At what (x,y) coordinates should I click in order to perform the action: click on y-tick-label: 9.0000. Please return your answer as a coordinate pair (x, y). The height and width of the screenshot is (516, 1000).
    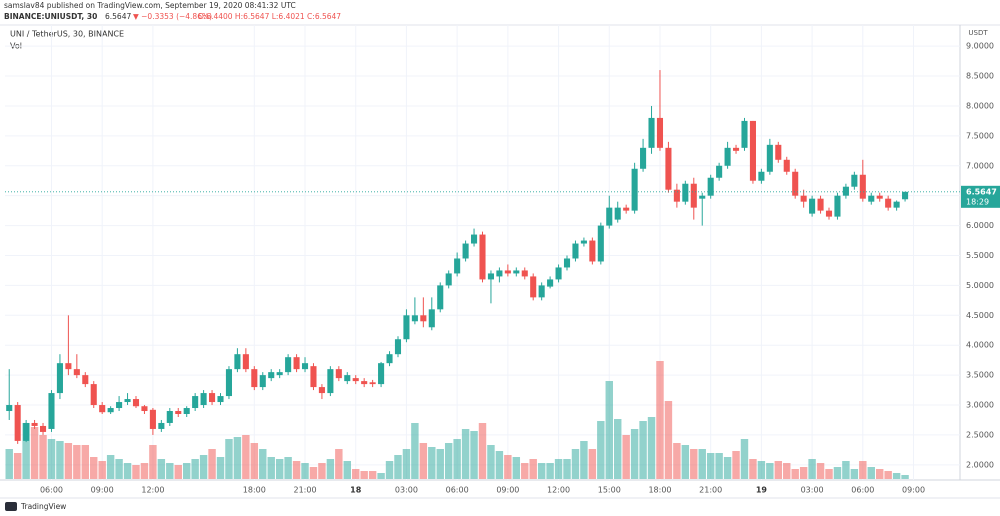
    Looking at the image, I should click on (980, 46).